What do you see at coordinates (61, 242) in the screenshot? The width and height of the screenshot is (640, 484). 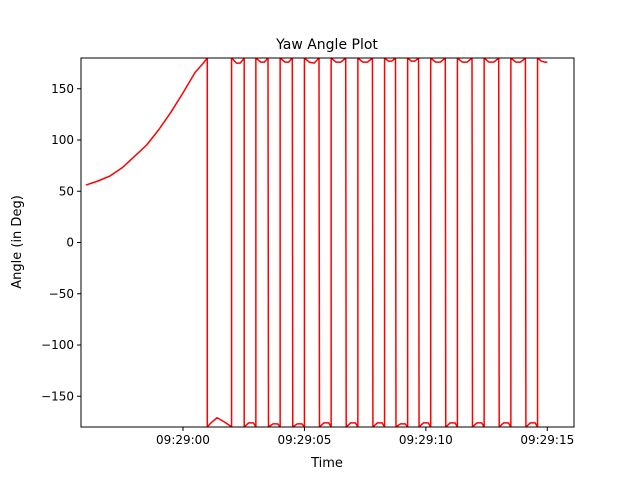 I see `y-axis-ticks: −150 −100 −50 0 50 100 150` at bounding box center [61, 242].